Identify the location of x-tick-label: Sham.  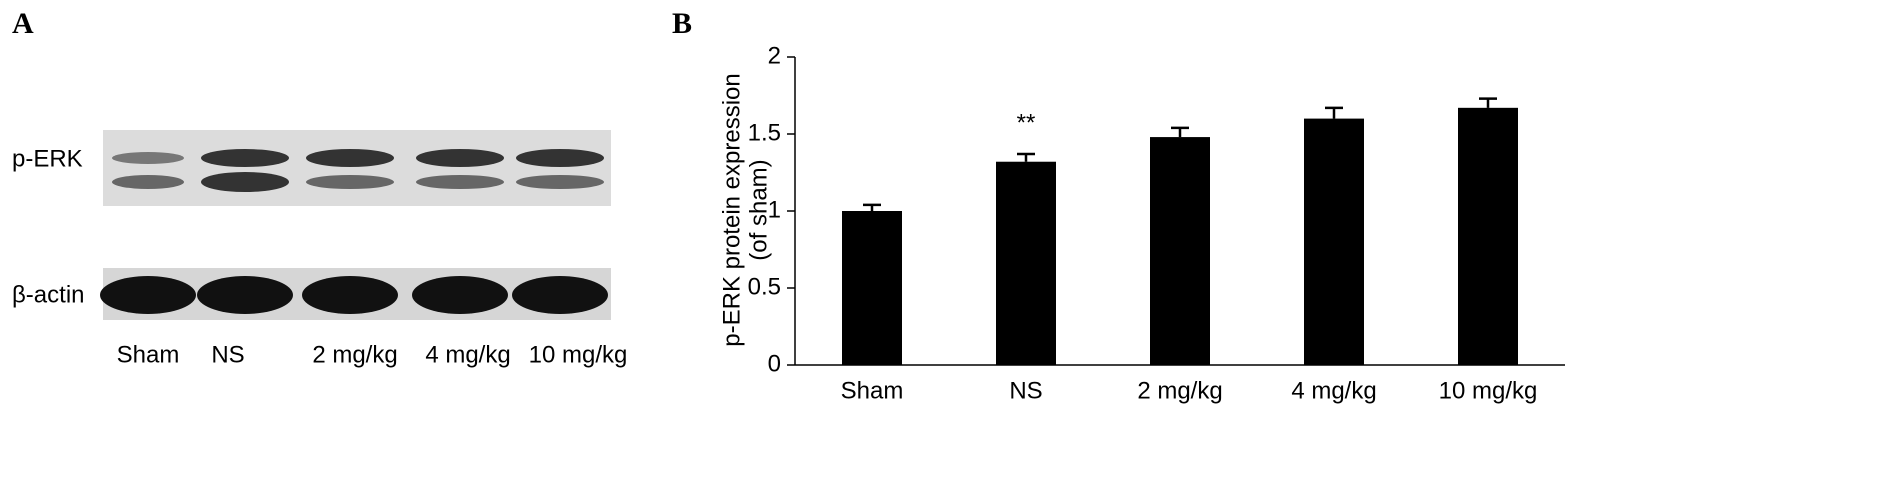
(872, 390).